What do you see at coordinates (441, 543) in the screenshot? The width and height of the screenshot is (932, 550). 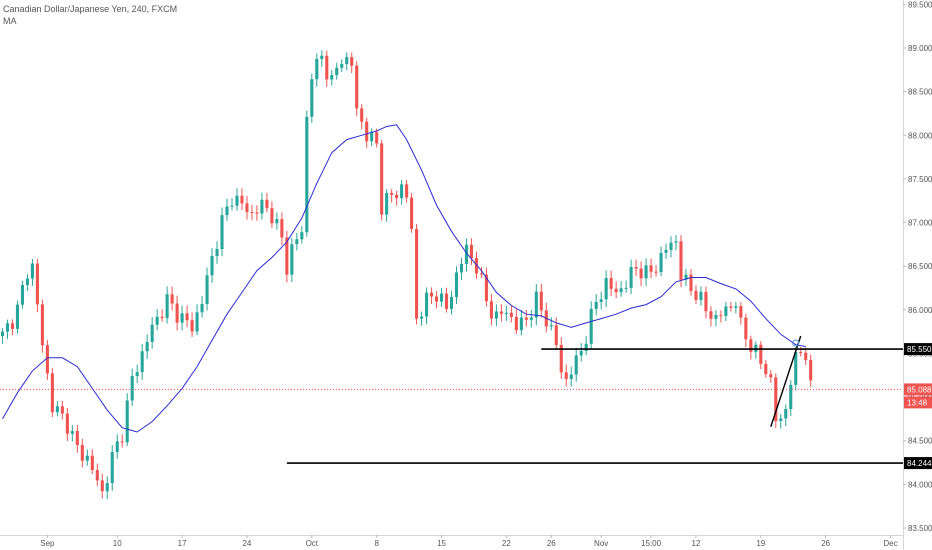 I see `time-tick-label: 15` at bounding box center [441, 543].